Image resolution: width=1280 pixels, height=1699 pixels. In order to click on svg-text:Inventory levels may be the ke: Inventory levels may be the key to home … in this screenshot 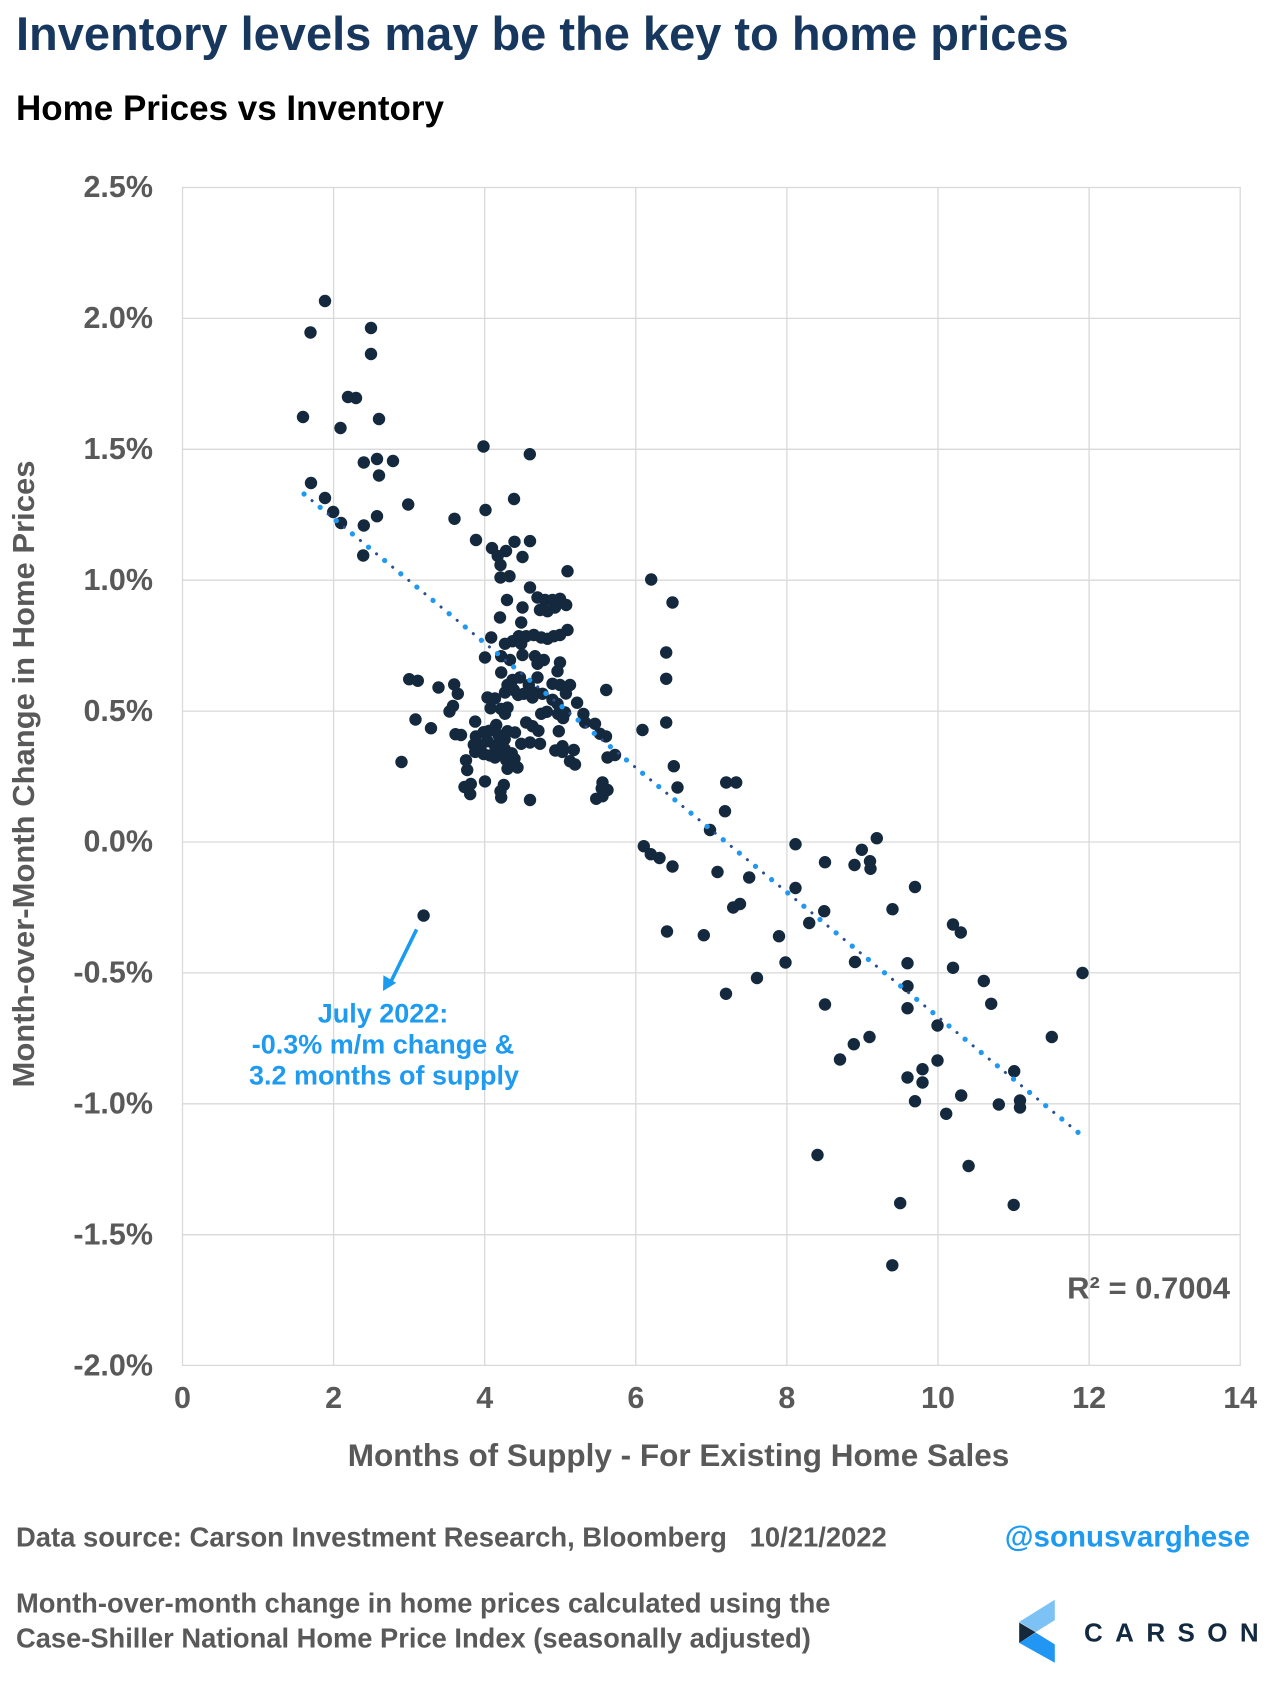, I will do `click(542, 33)`.